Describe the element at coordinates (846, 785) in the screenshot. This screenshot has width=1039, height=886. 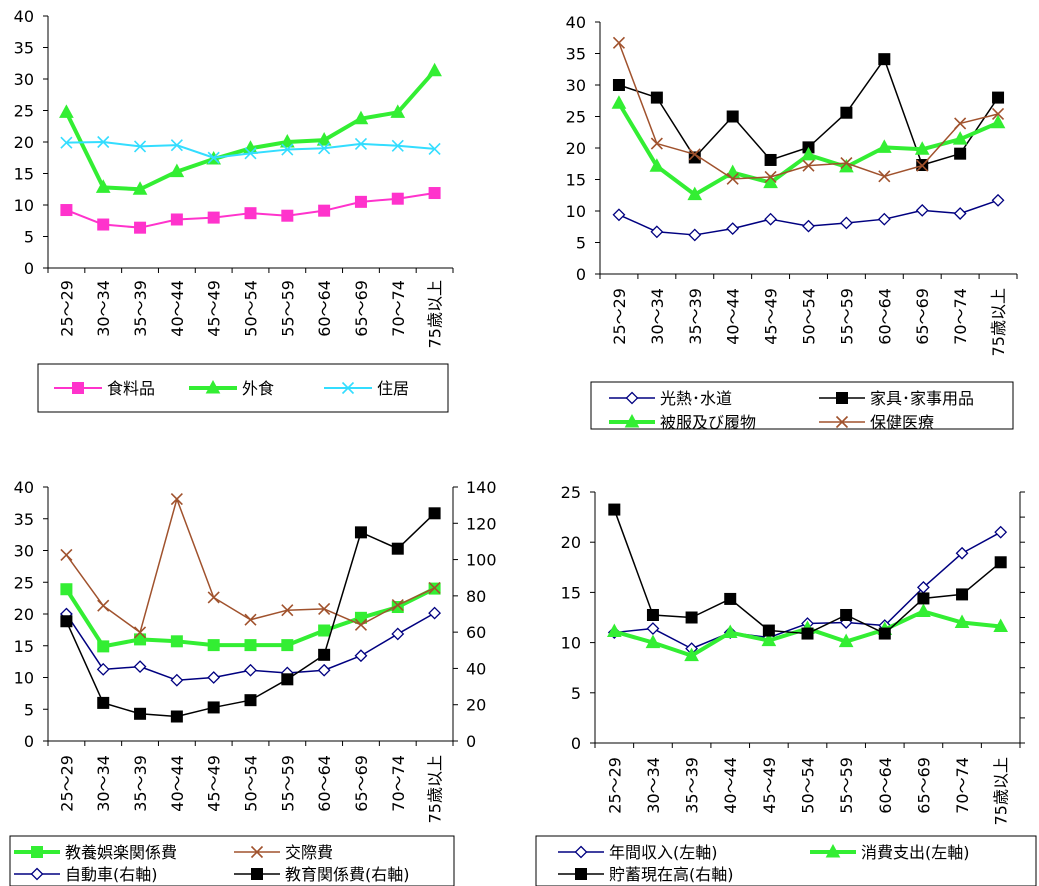
I see `x-tick-label: 55～59` at that location.